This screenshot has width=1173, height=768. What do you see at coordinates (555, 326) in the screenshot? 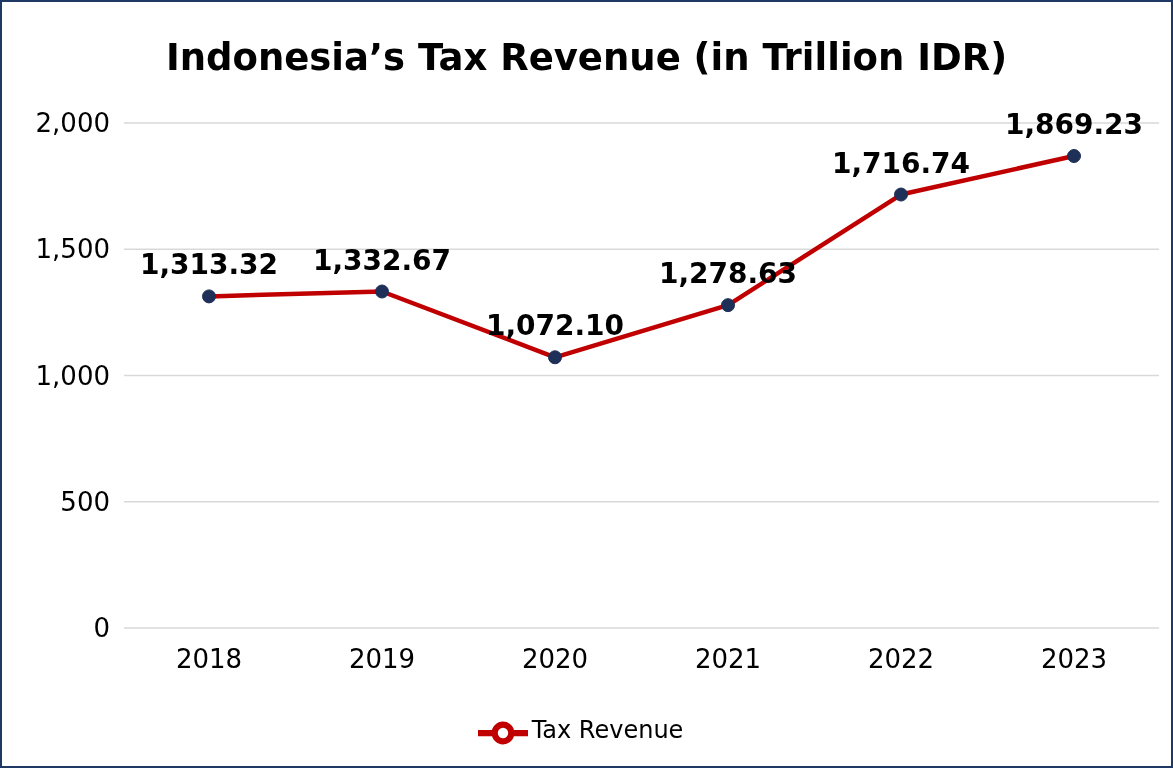
I see `data-label: 1,072.10` at bounding box center [555, 326].